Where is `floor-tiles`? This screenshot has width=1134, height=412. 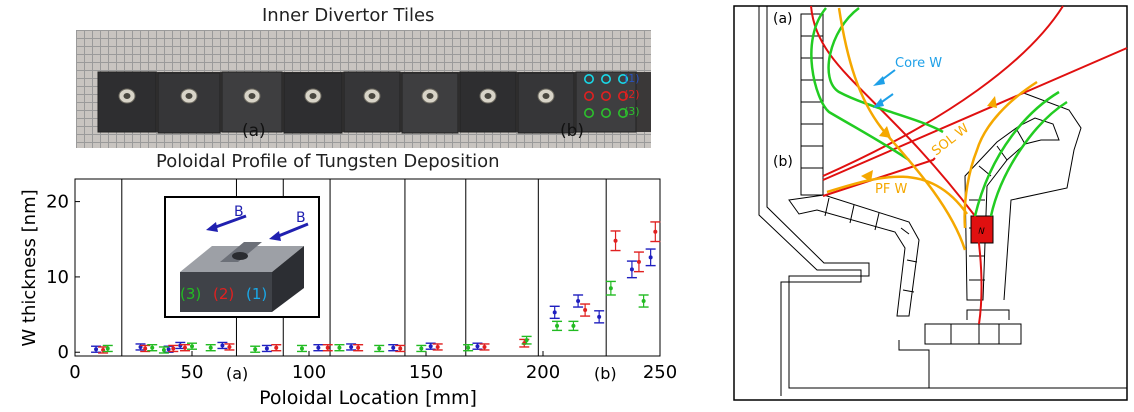 floor-tiles is located at coordinates (973, 334).